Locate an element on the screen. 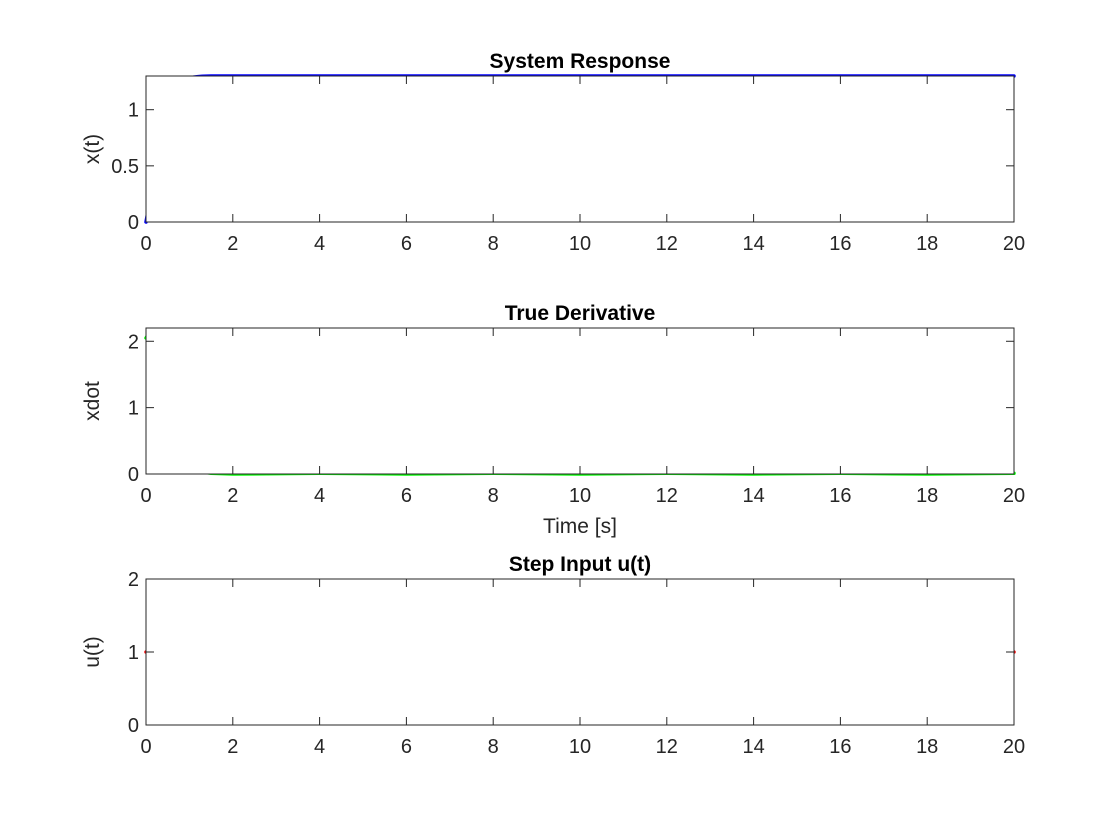 The width and height of the screenshot is (1120, 840). subplot-title: Step Input u(t) is located at coordinates (580, 564).